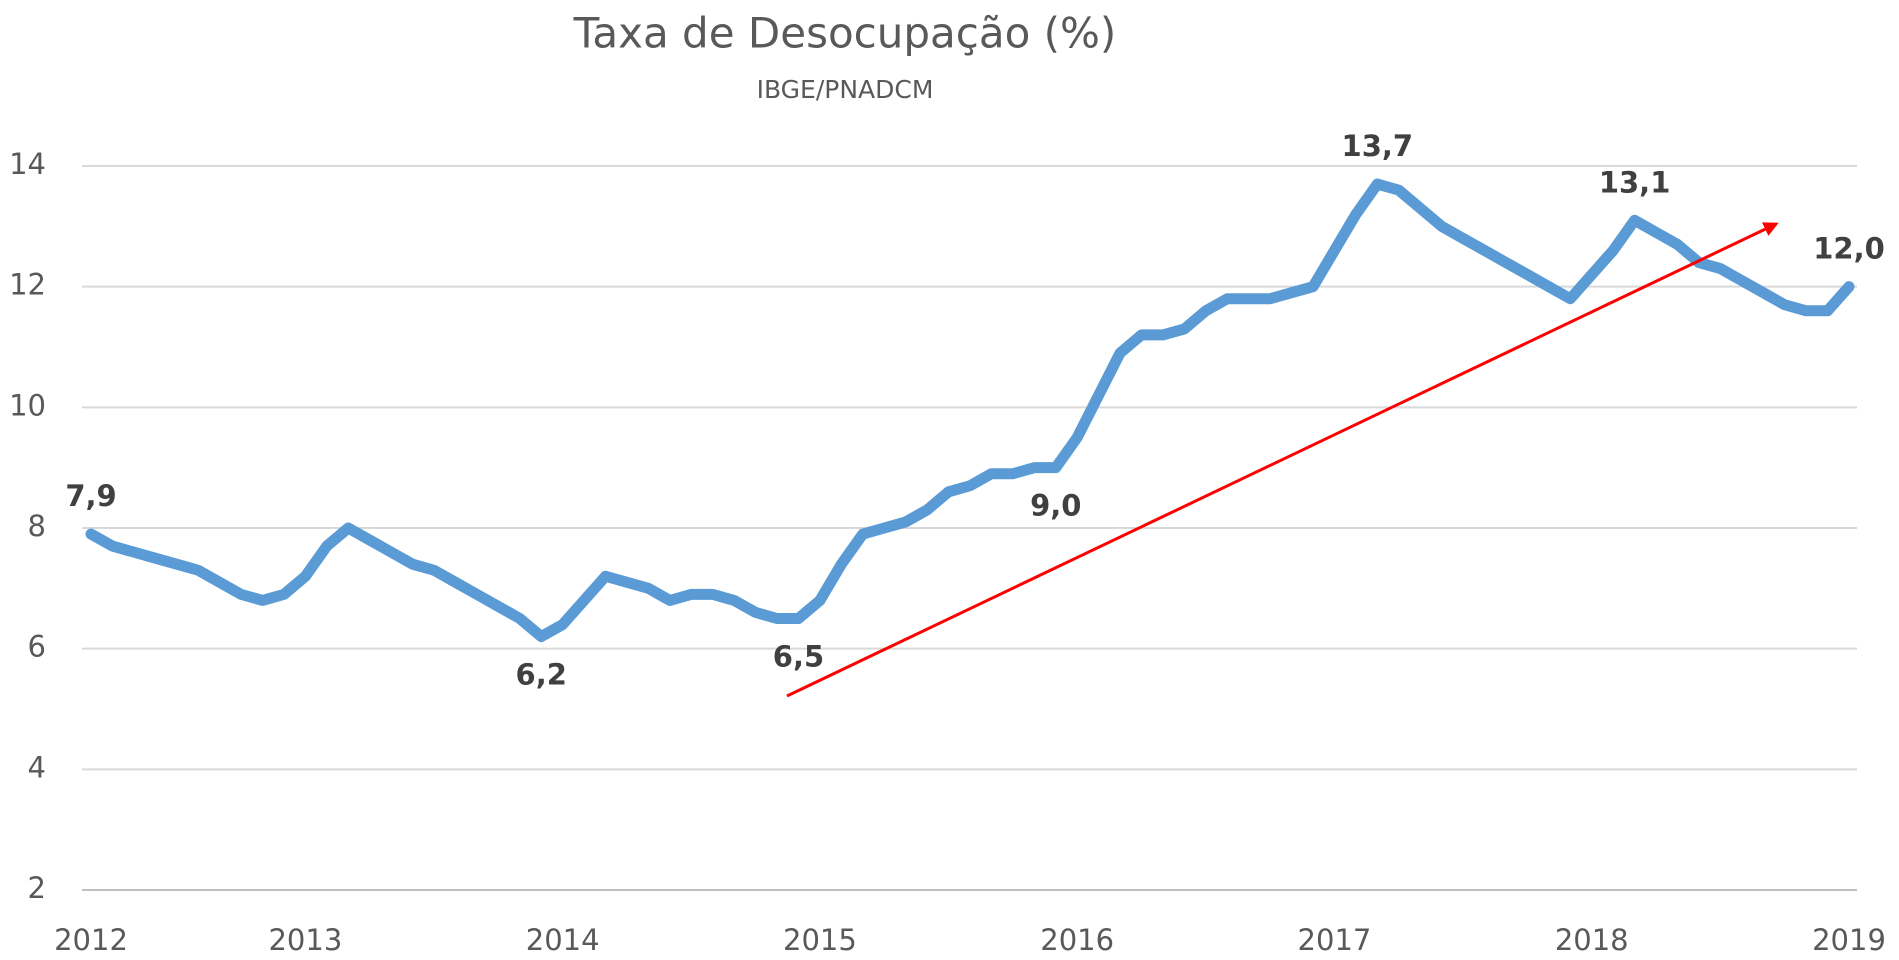 The image size is (1899, 960). I want to click on data-label: 9,0, so click(1055, 506).